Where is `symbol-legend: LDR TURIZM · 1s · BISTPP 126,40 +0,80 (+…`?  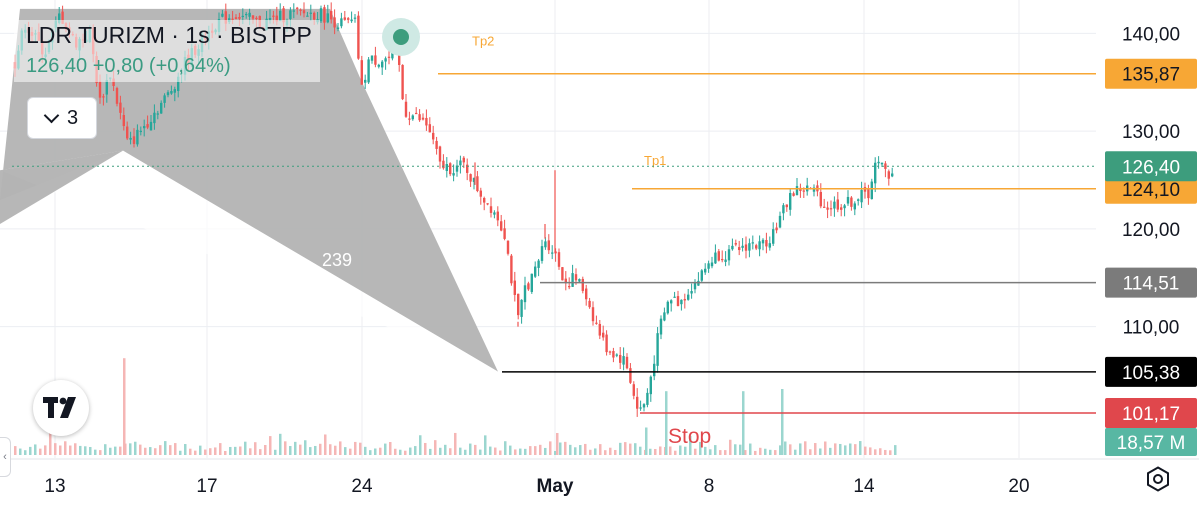
symbol-legend: LDR TURIZM · 1s · BISTPP 126,40 +0,80 (+… is located at coordinates (167, 51).